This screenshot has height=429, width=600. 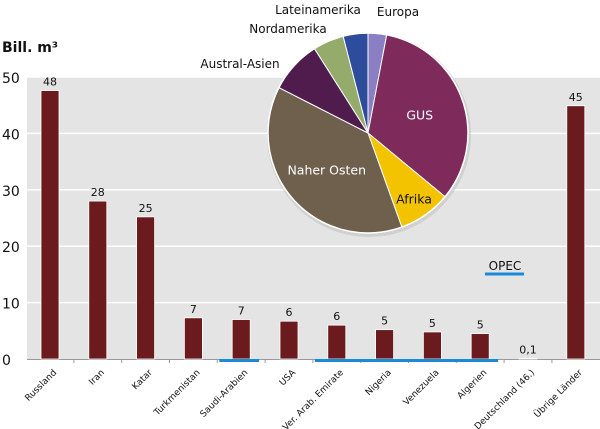 I want to click on x-tick-label: Nigeria, so click(x=379, y=383).